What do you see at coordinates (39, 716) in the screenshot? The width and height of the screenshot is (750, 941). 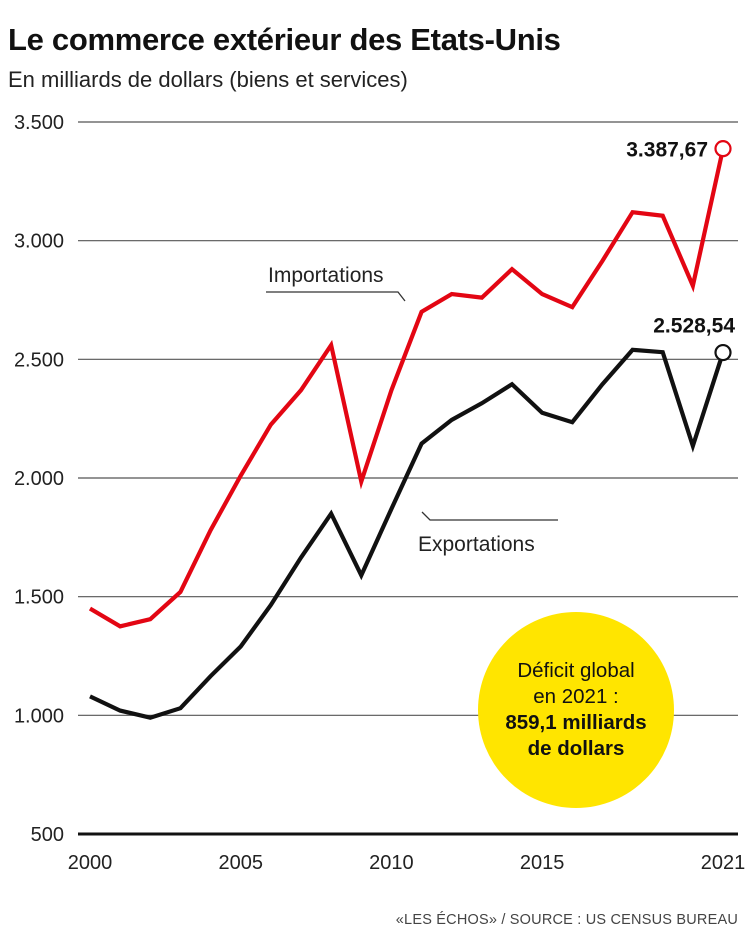 I see `y-tick-label: 1.000` at bounding box center [39, 716].